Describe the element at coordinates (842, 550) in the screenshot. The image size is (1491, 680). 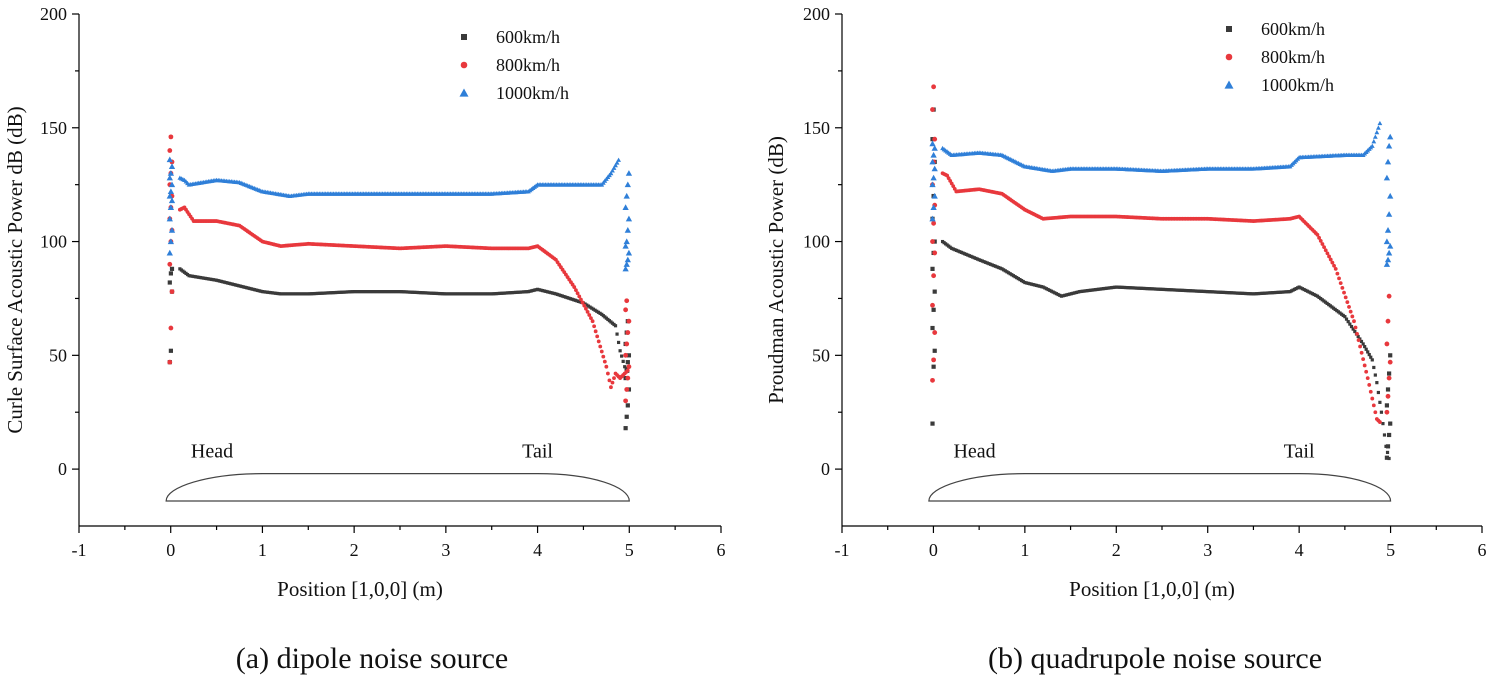
I see `panel-b-x-tick-label: -1` at that location.